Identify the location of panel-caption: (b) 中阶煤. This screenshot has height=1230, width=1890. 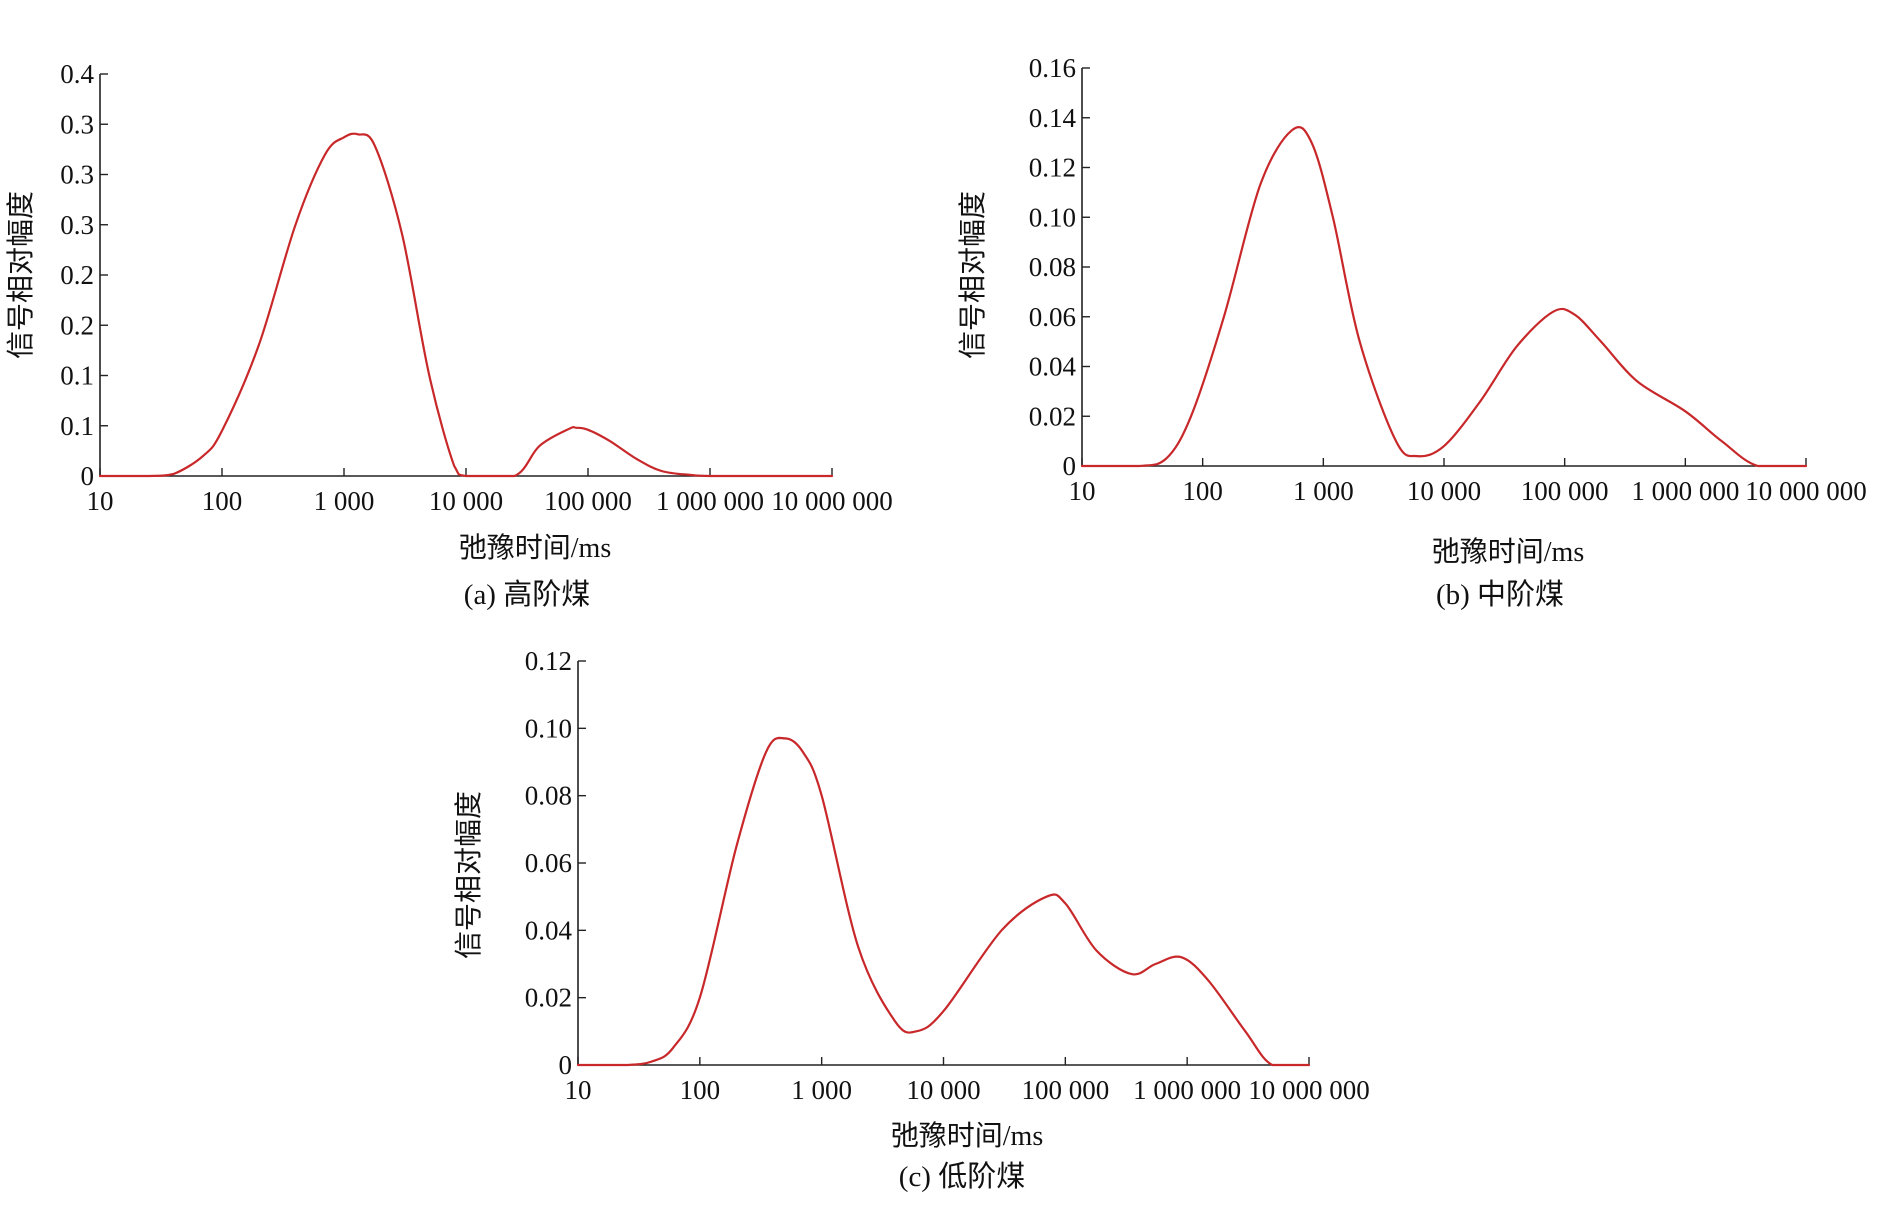
(1500, 594).